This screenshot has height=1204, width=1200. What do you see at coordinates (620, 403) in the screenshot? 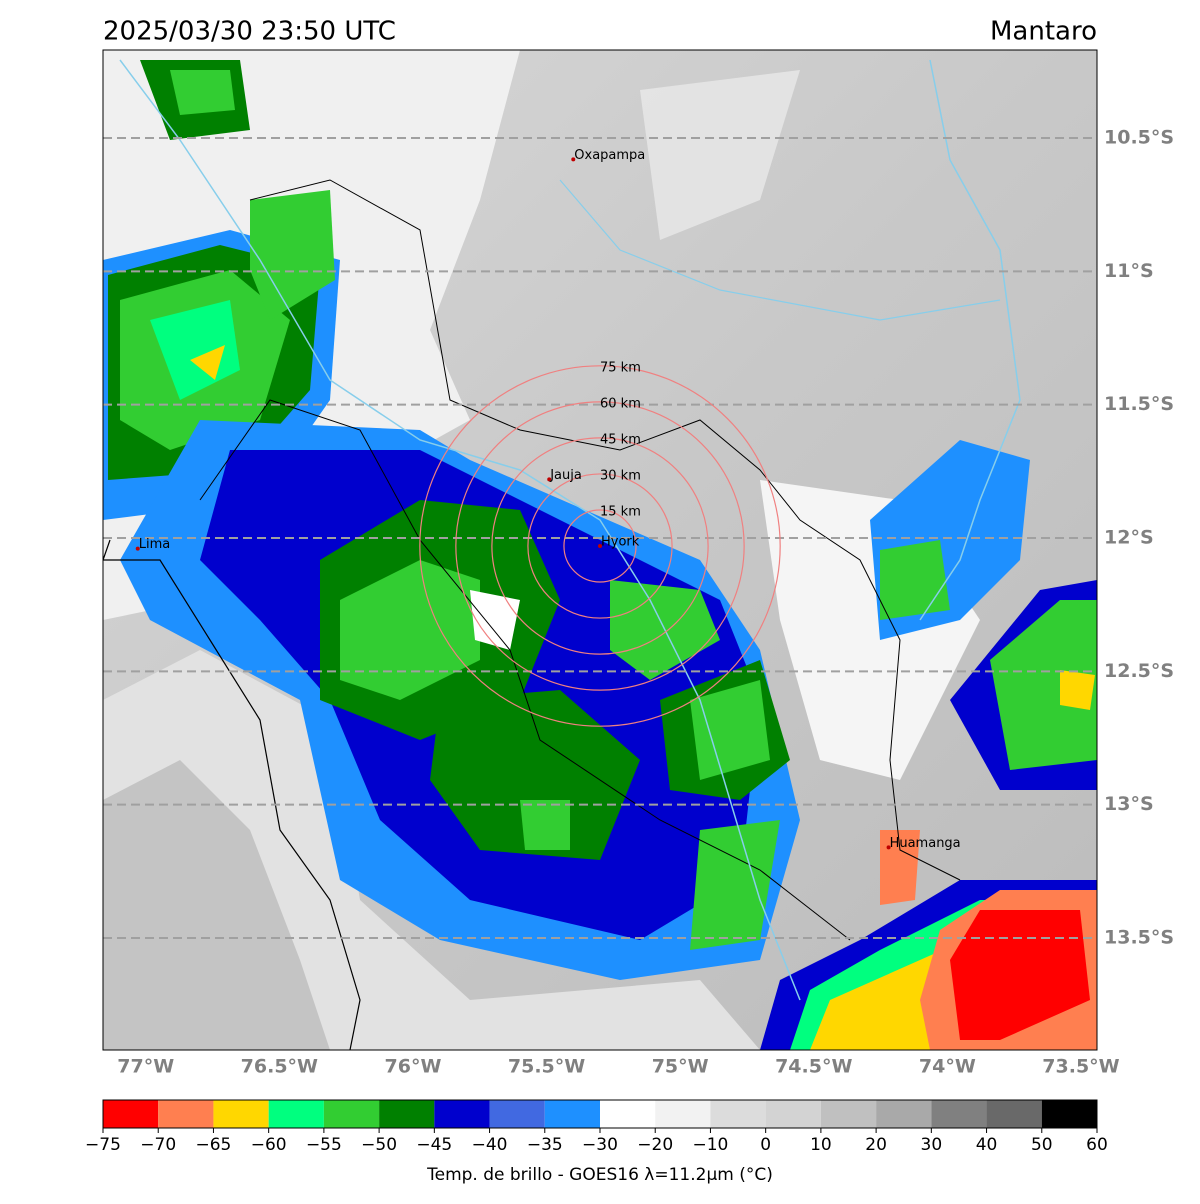
I see `range-ring-label: 60 km` at bounding box center [620, 403].